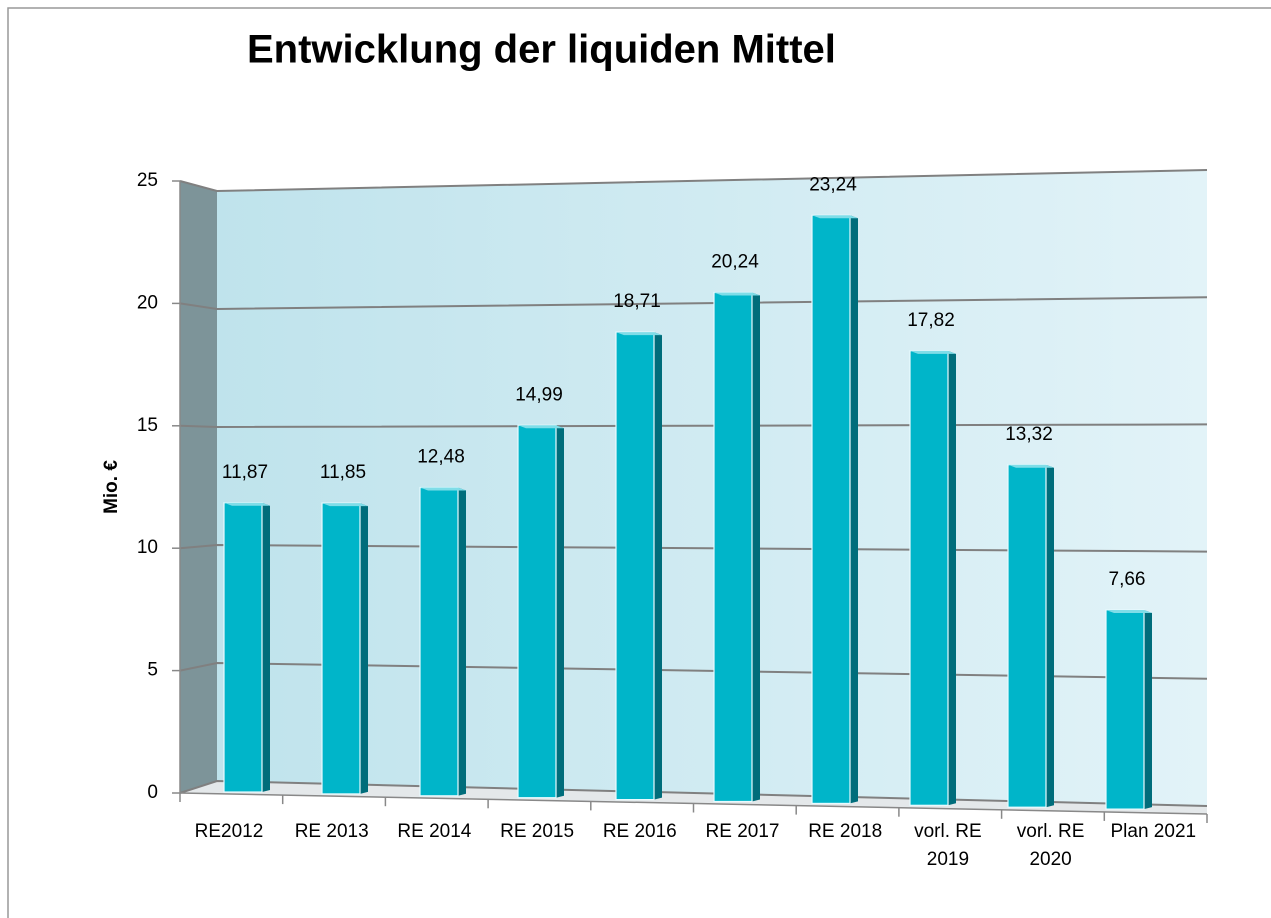  What do you see at coordinates (434, 831) in the screenshot?
I see `x-tick-label: RE 2014` at bounding box center [434, 831].